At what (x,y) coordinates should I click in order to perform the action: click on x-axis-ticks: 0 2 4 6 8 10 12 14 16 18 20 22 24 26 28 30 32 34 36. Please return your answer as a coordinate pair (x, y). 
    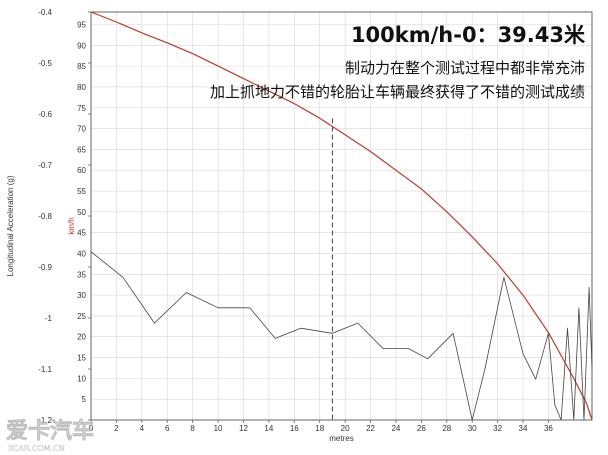
    Looking at the image, I should click on (321, 426).